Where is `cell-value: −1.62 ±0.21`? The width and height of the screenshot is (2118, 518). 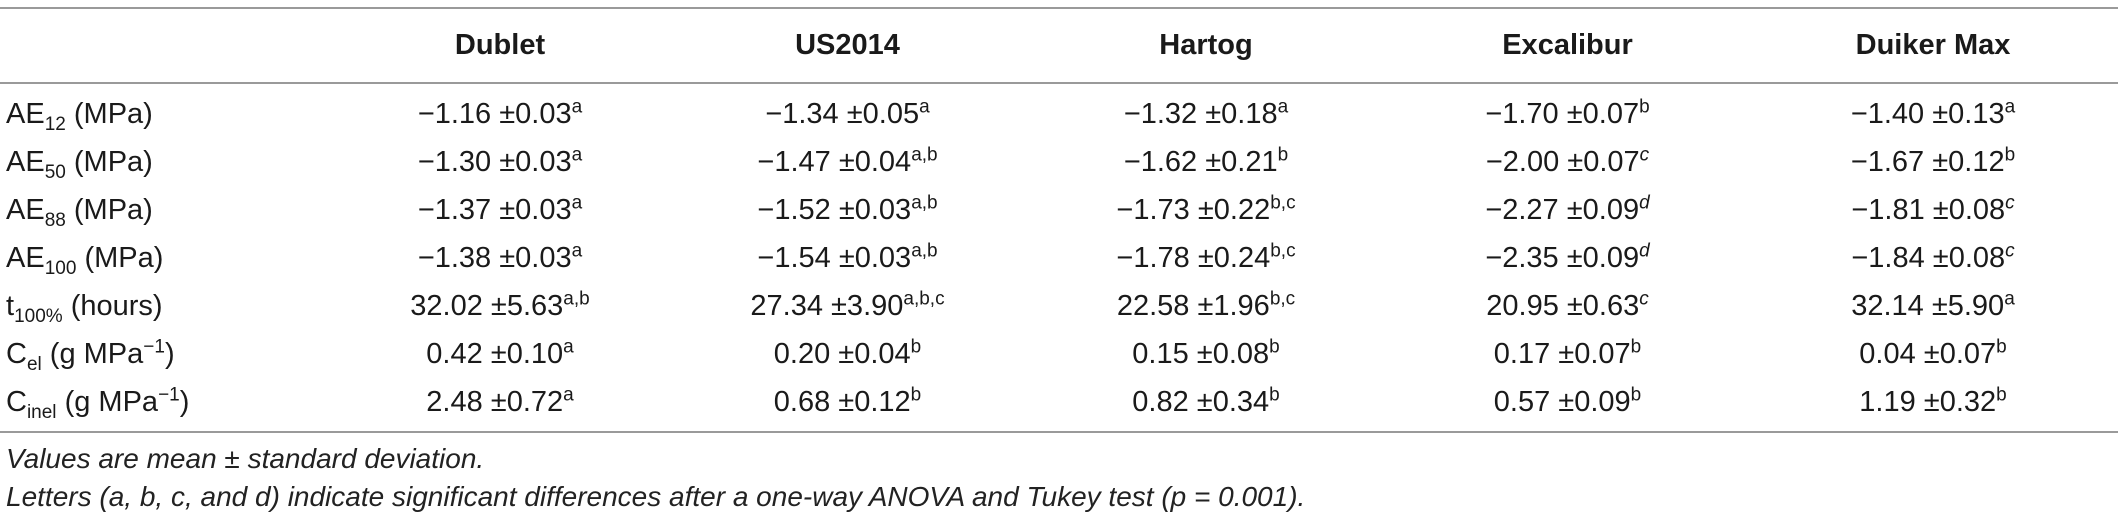
cell-value: −1.62 ±0.21 is located at coordinates (1200, 161).